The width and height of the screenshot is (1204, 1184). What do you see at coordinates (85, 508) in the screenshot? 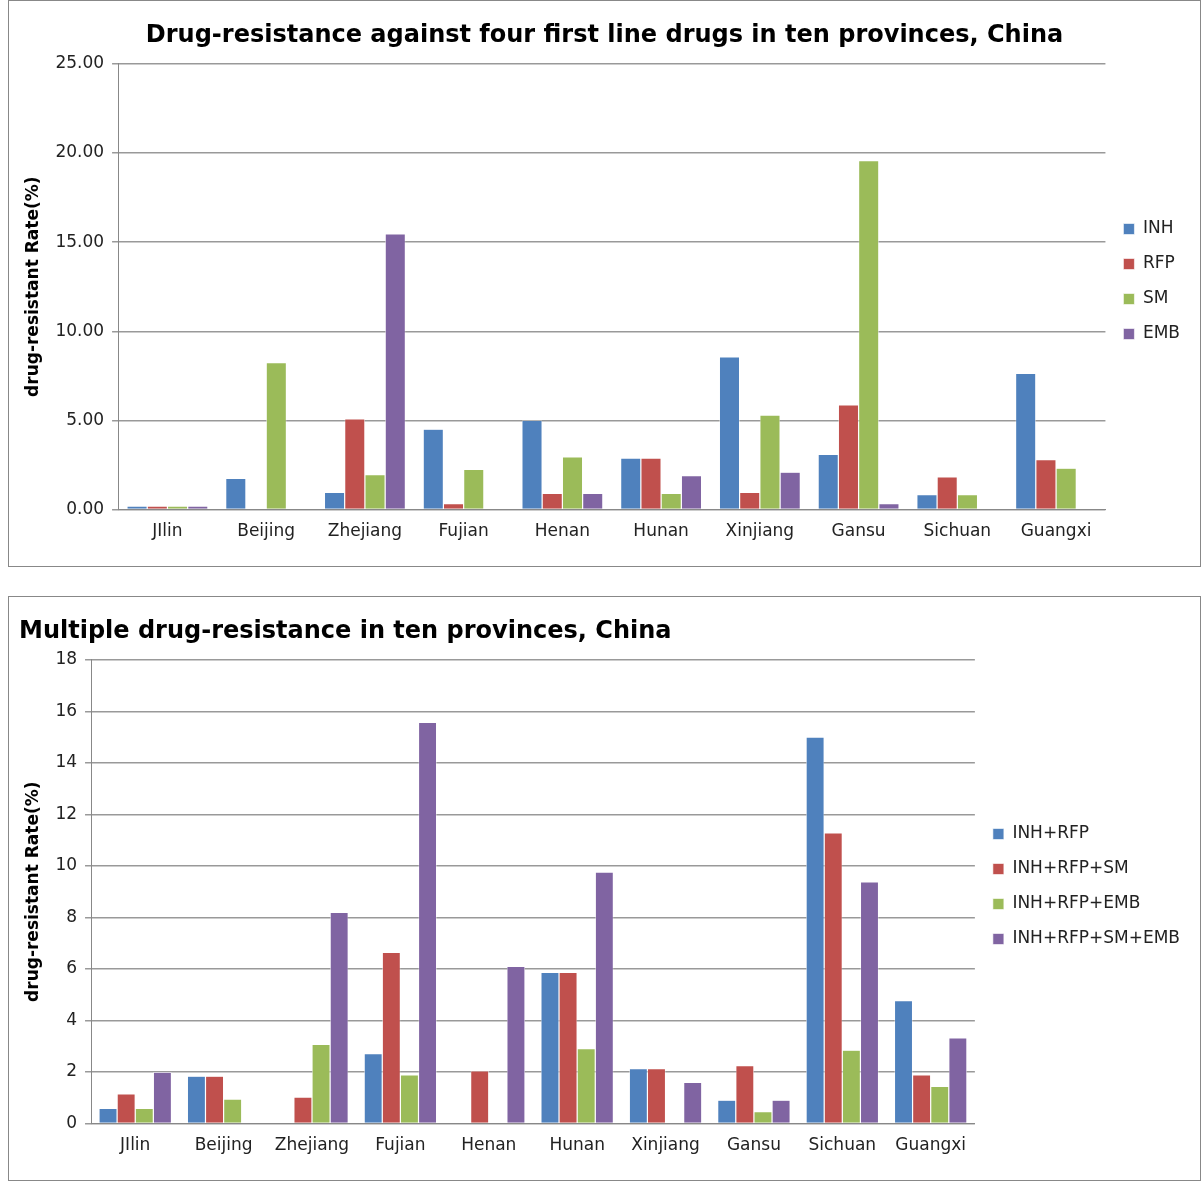
I see `y-tick-label: 0.00` at bounding box center [85, 508].